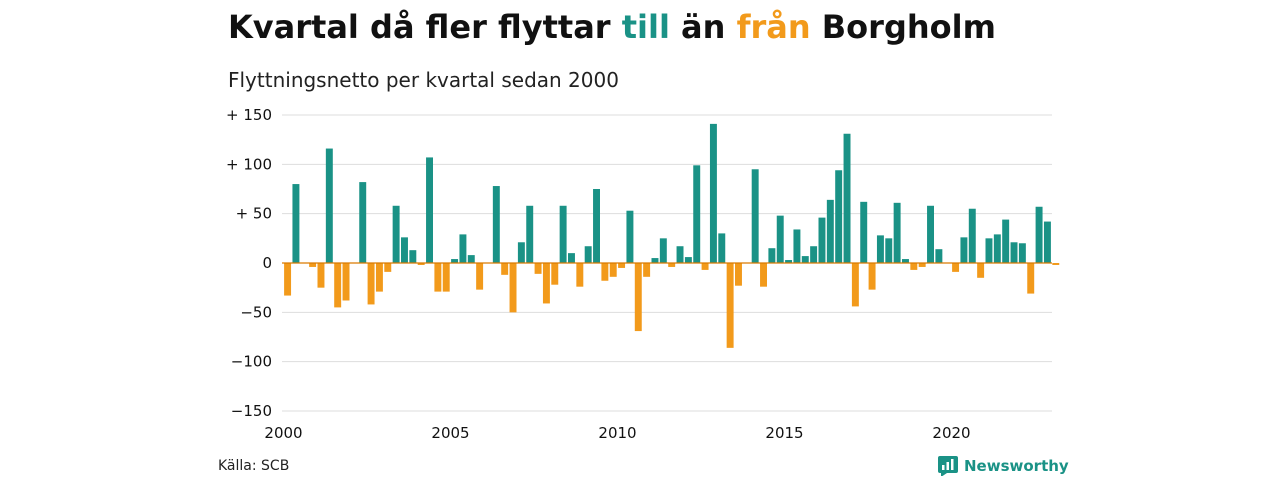 The image size is (1280, 480). I want to click on x-tick-label: 2000, so click(283, 433).